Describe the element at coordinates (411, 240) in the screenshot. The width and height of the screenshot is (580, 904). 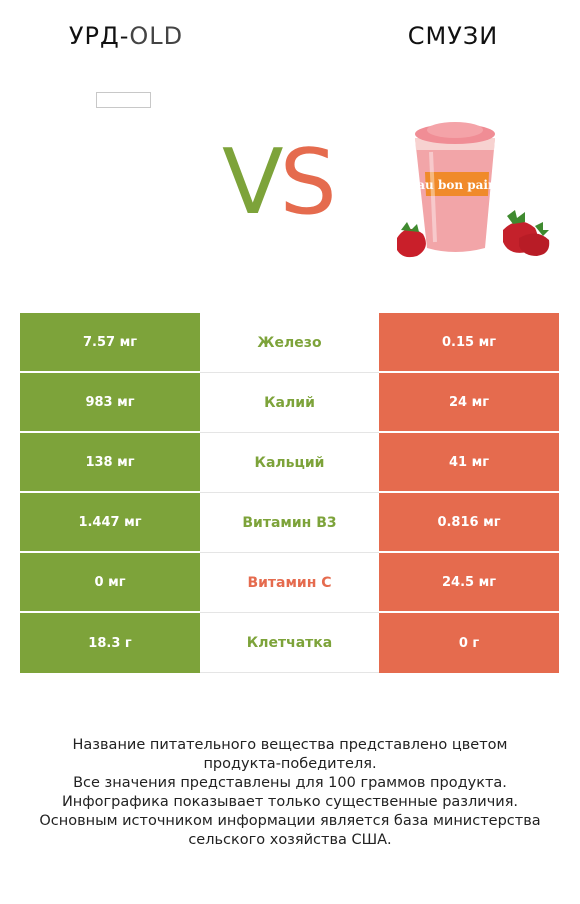
I see `strawberry-left-icon` at that location.